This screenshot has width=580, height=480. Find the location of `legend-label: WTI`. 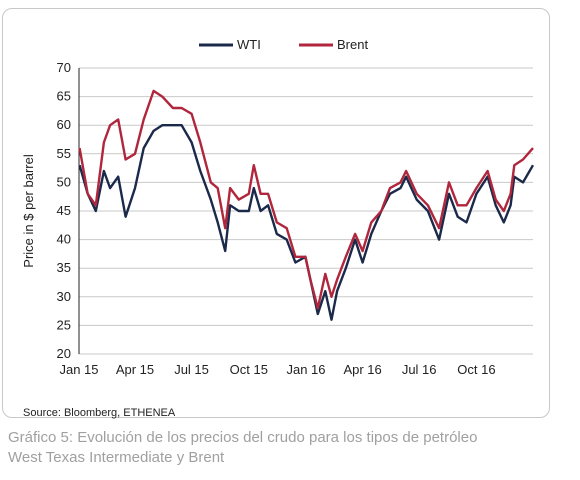

legend-label: WTI is located at coordinates (249, 44).